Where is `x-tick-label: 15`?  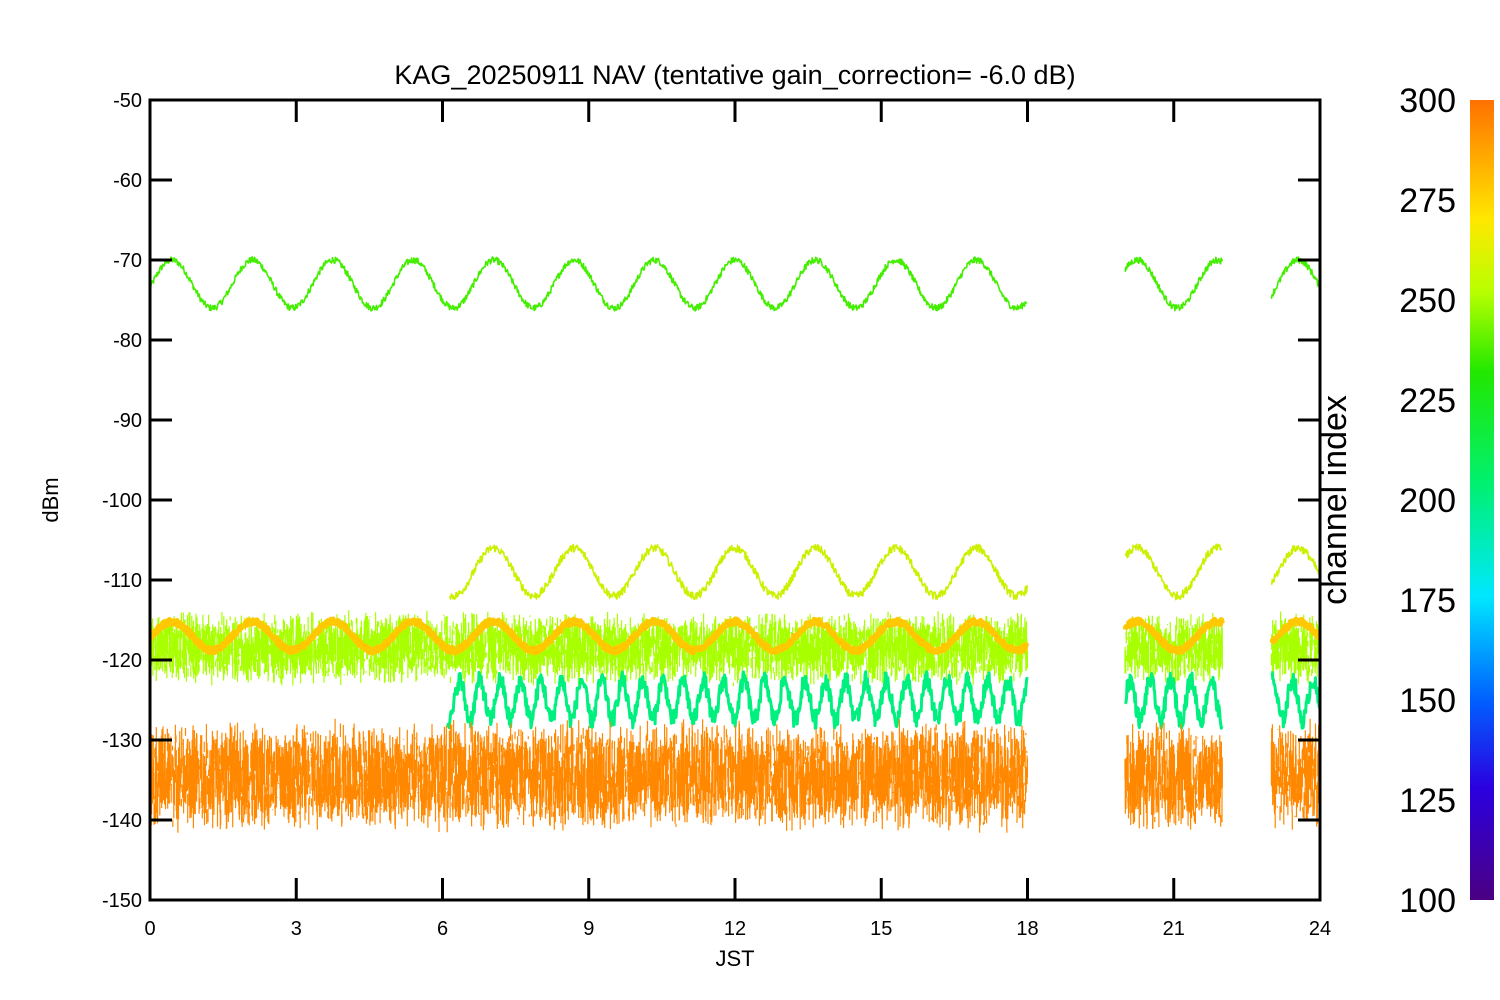 x-tick-label: 15 is located at coordinates (881, 929).